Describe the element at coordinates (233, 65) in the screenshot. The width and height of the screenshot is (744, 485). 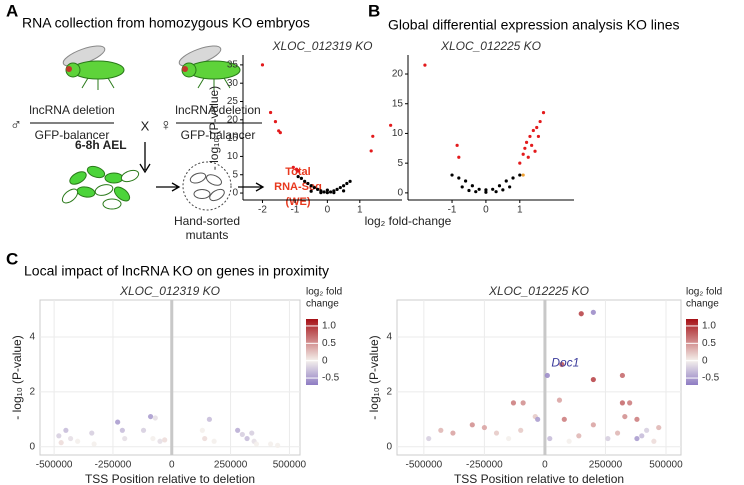
I see `y-tick-label: 35` at that location.